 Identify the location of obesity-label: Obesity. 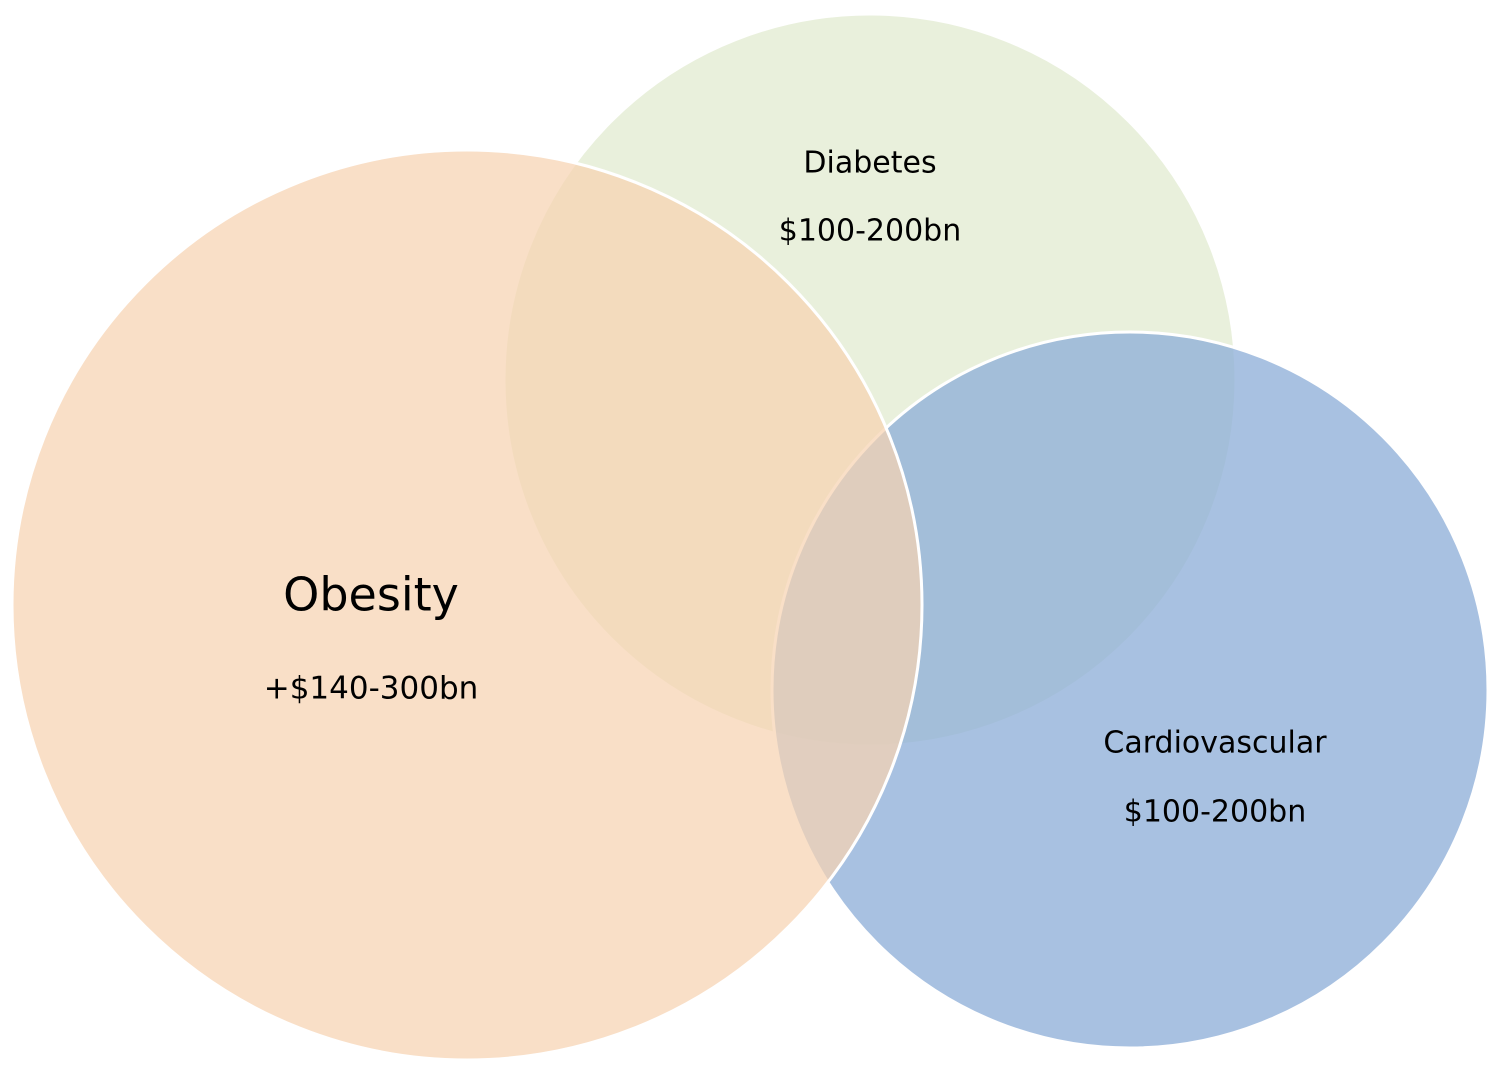
(371, 595).